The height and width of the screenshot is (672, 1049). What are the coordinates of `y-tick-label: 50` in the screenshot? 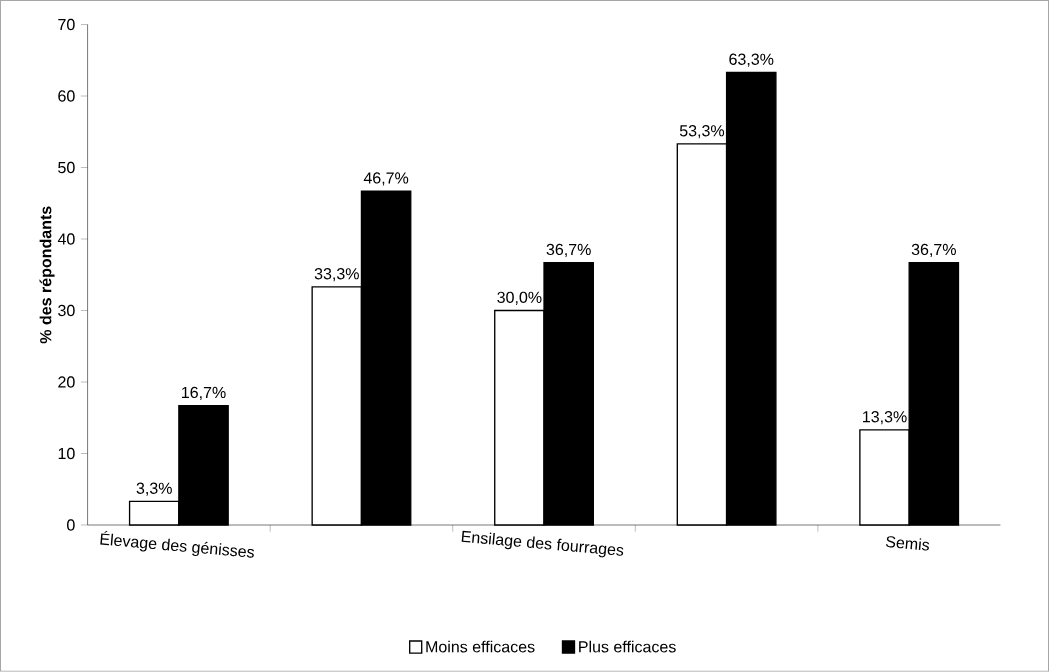 It's located at (66, 168).